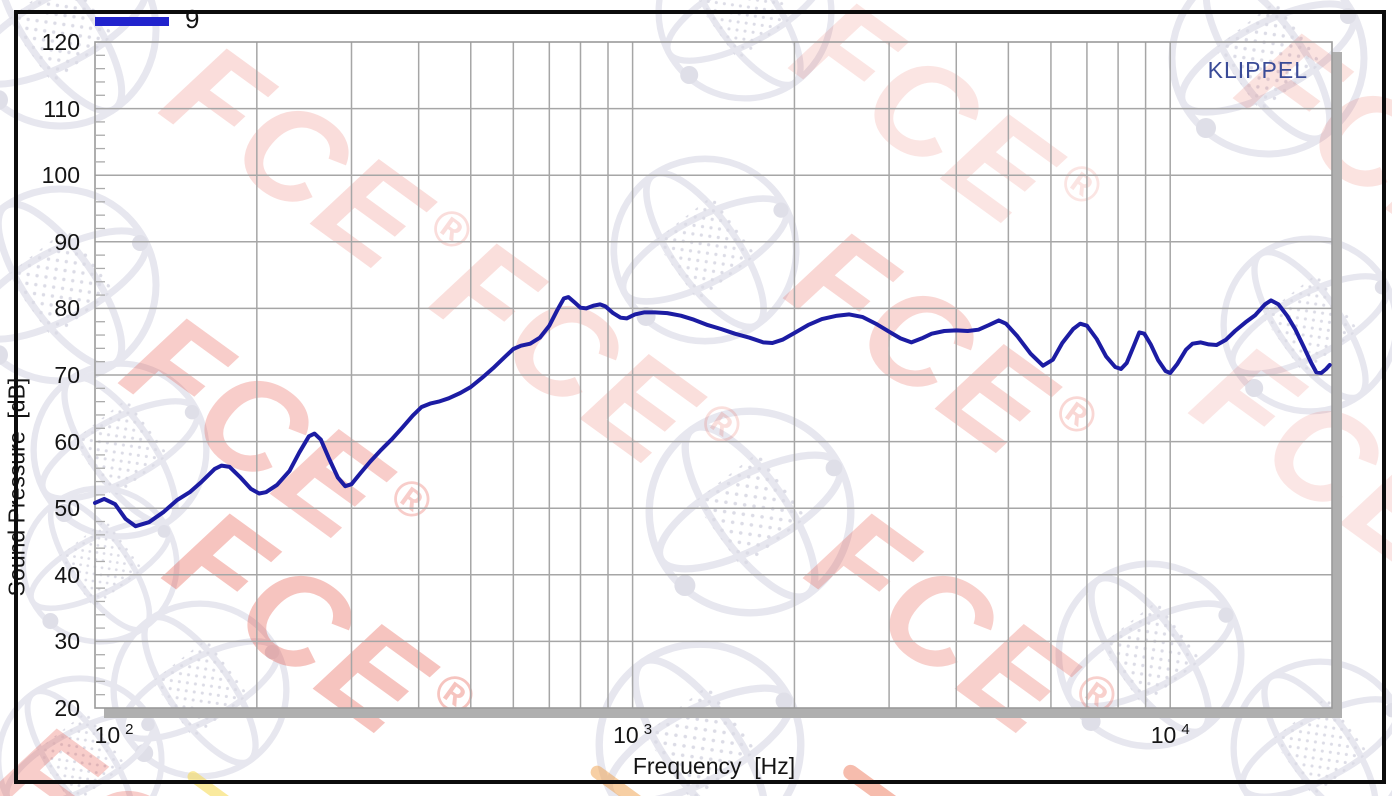  What do you see at coordinates (1337, 385) in the screenshot?
I see `plot-shadow-right` at bounding box center [1337, 385].